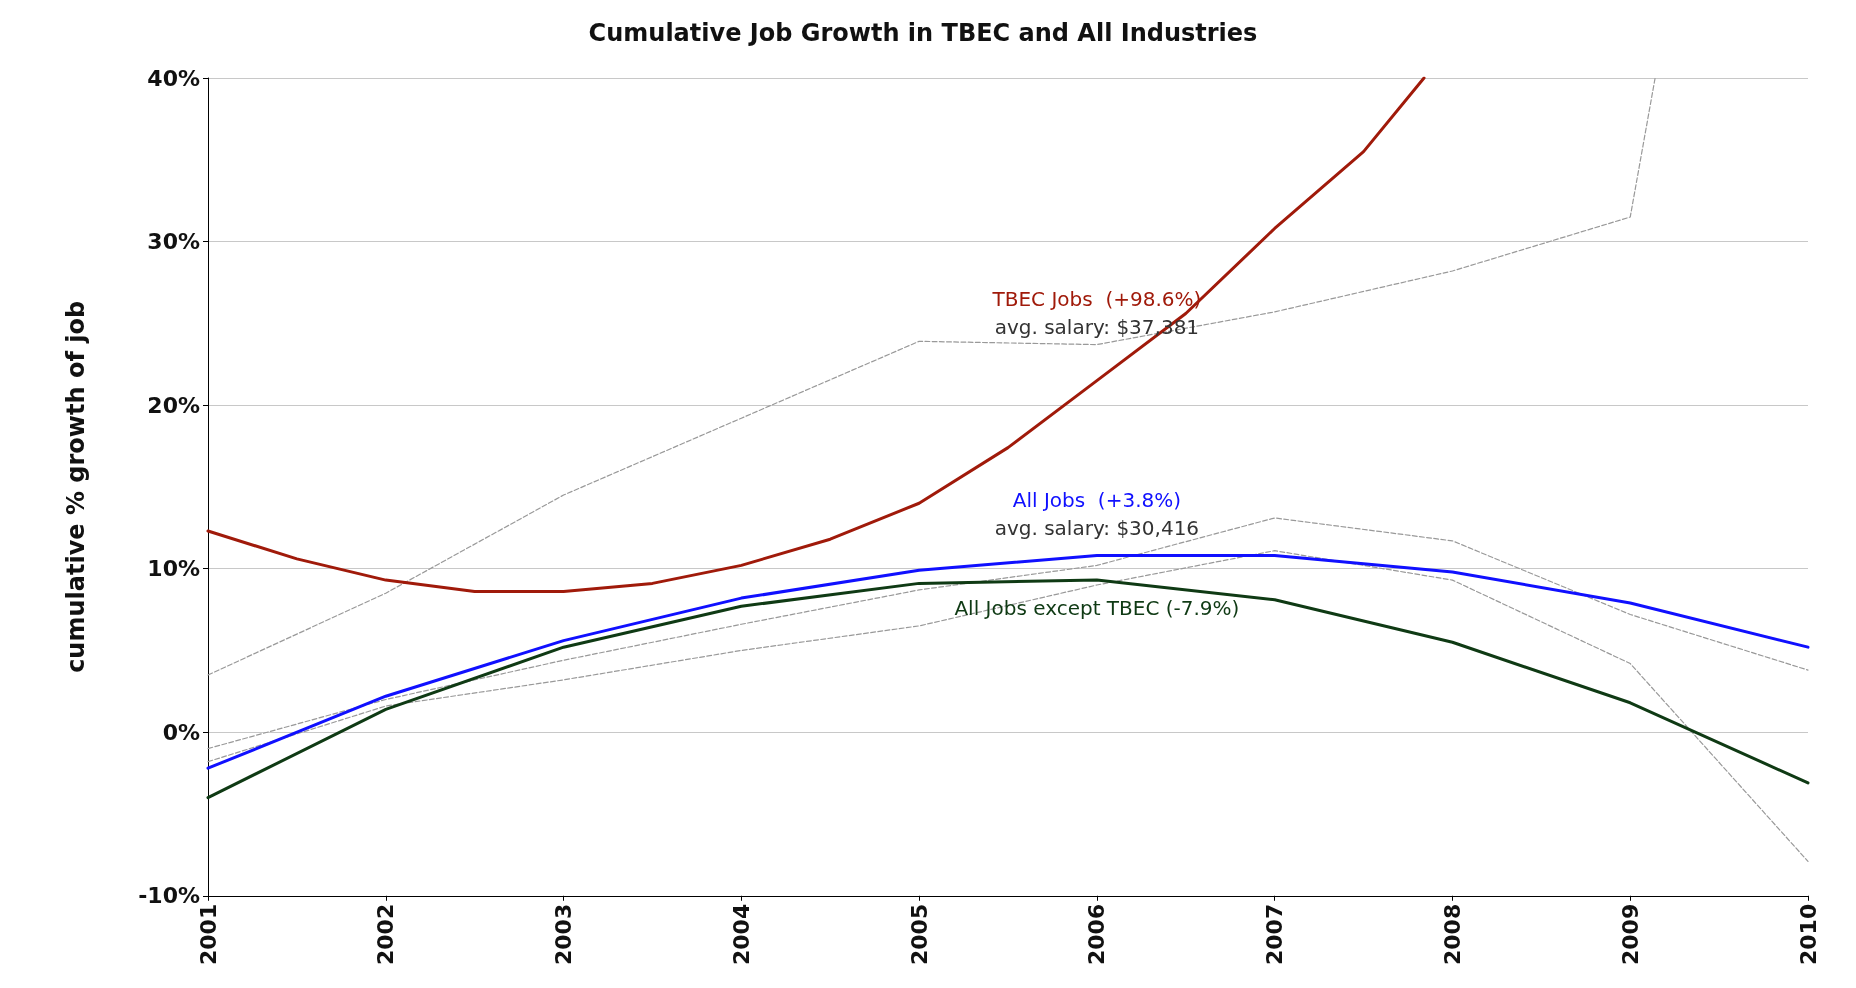 The height and width of the screenshot is (988, 1856). Describe the element at coordinates (76, 486) in the screenshot. I see `y-axis-title: cumulative % growth of job` at that location.